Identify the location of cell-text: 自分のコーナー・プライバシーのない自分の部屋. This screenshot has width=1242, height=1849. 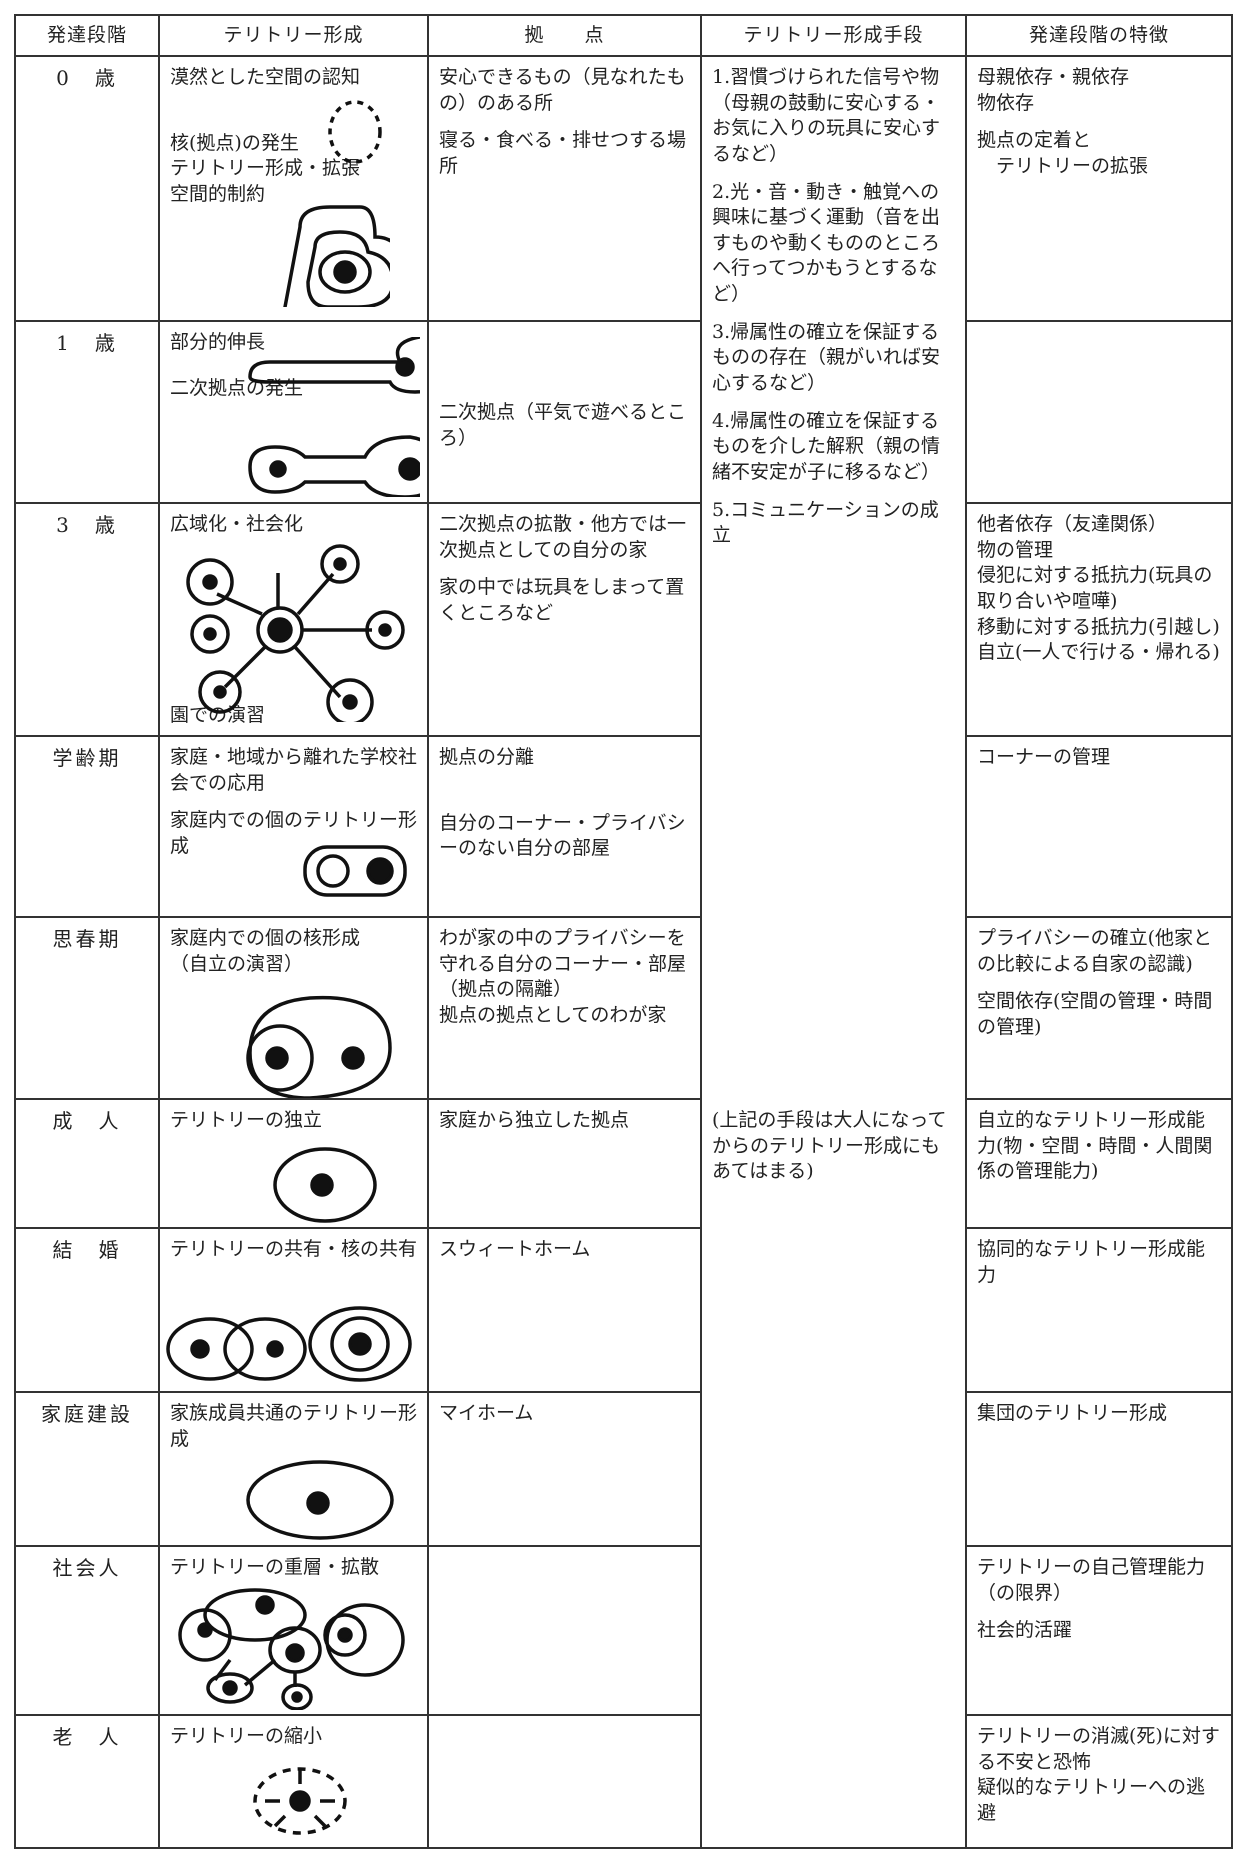
(562, 835).